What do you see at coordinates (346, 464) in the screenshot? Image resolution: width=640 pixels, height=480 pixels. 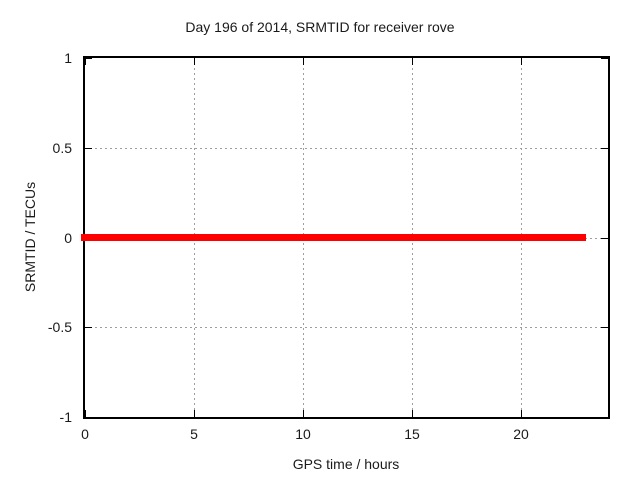 I see `x-axis-label: GPS time / hours` at bounding box center [346, 464].